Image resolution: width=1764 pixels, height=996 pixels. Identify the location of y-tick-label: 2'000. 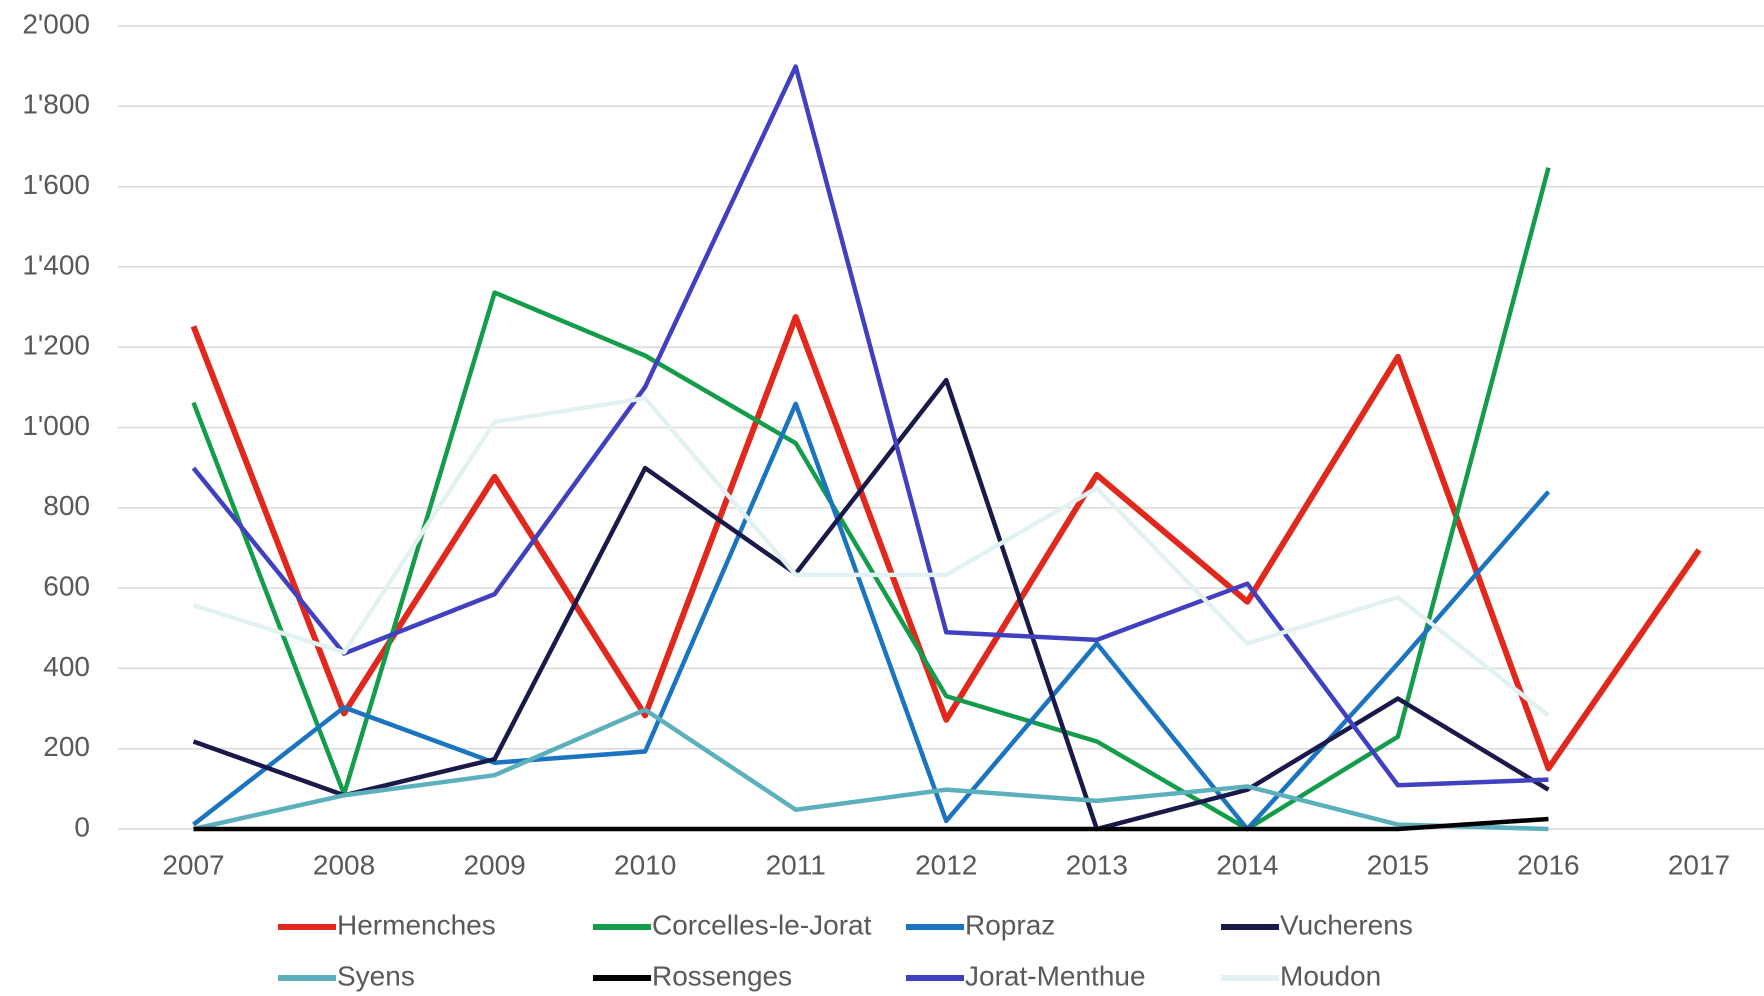
(56, 23).